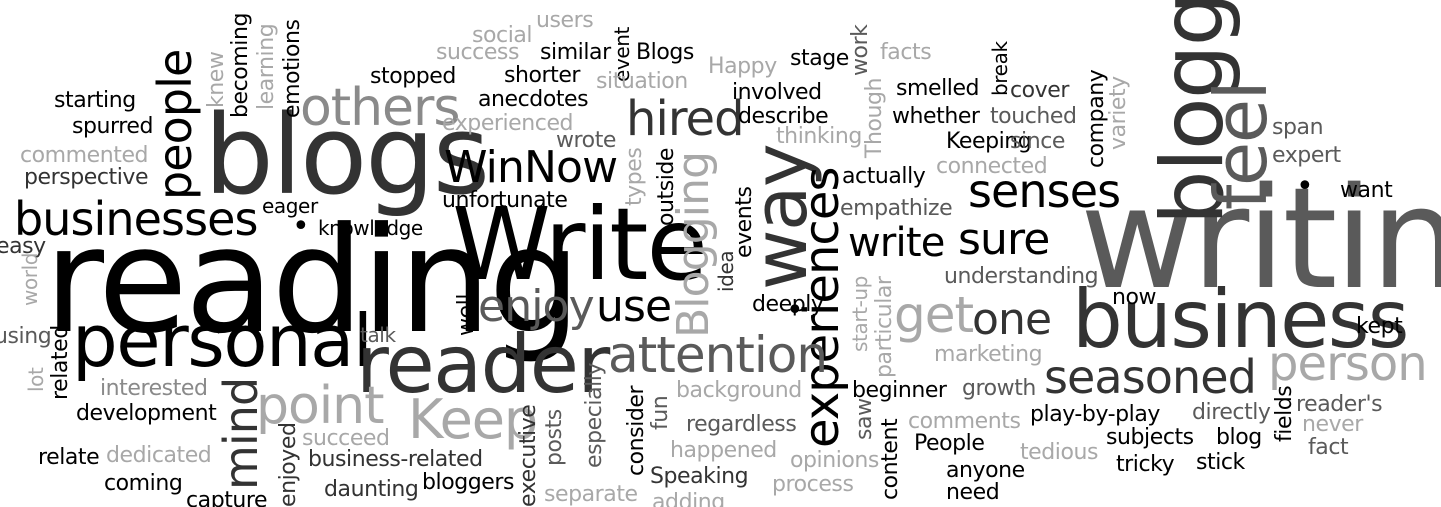  I want to click on word: posts, so click(554, 437).